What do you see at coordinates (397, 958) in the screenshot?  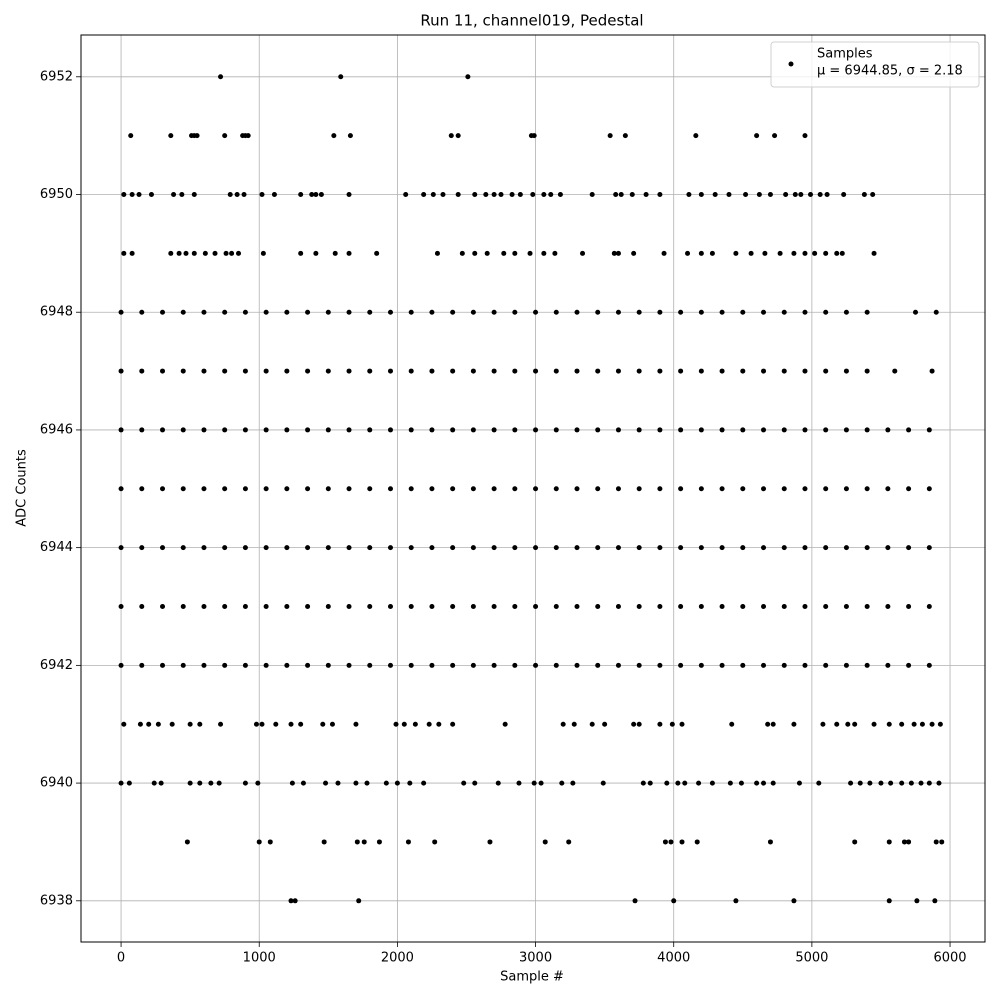 I see `x-tick-label: 2000` at bounding box center [397, 958].